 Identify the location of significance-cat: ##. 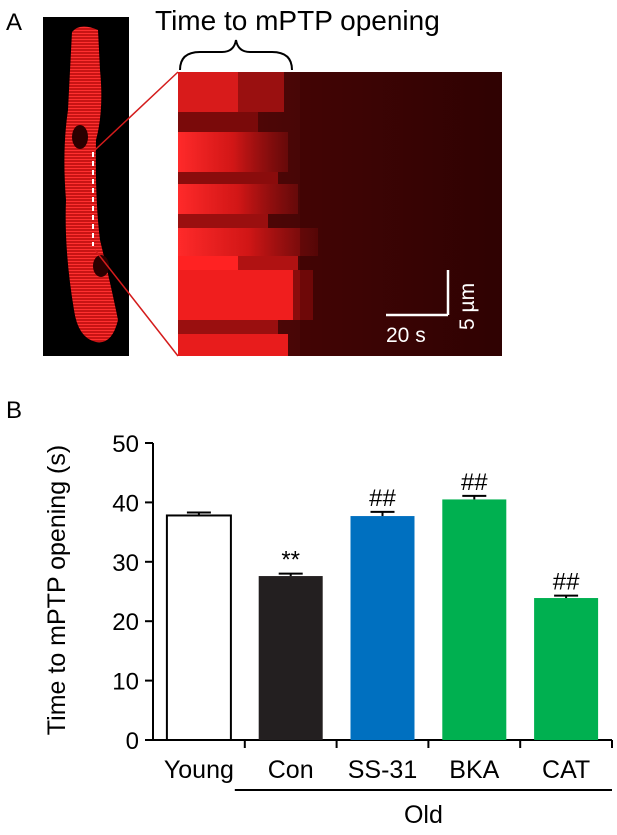
(566, 582).